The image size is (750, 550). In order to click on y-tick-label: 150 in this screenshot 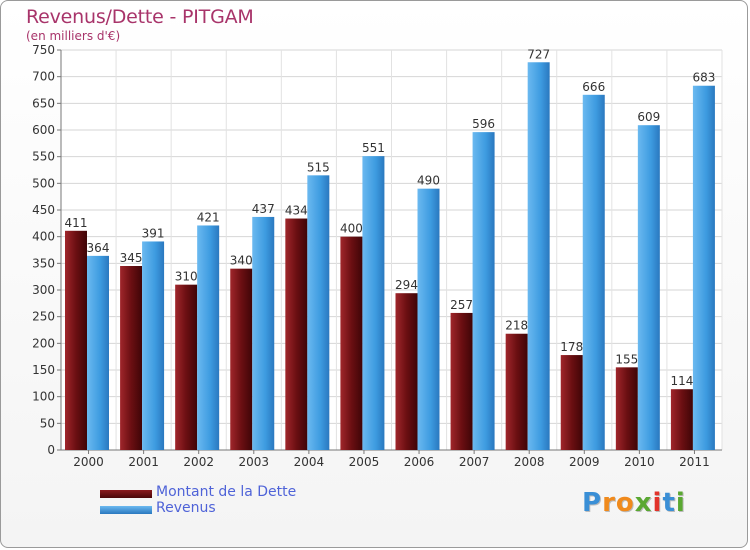, I will do `click(43, 370)`.